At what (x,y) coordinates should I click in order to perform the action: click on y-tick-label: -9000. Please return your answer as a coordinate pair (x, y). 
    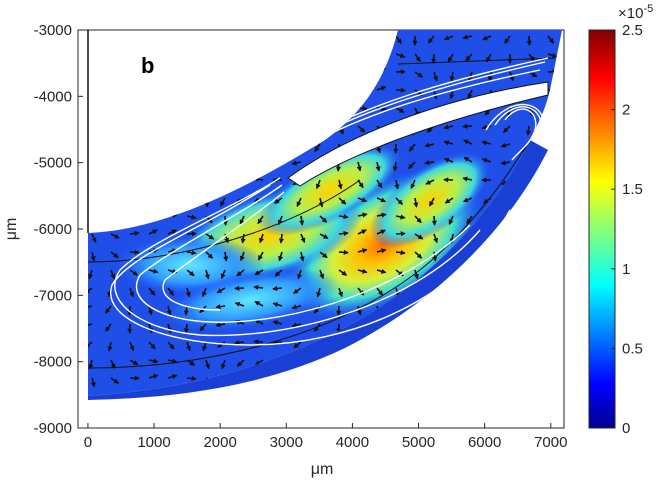
    Looking at the image, I should click on (53, 428).